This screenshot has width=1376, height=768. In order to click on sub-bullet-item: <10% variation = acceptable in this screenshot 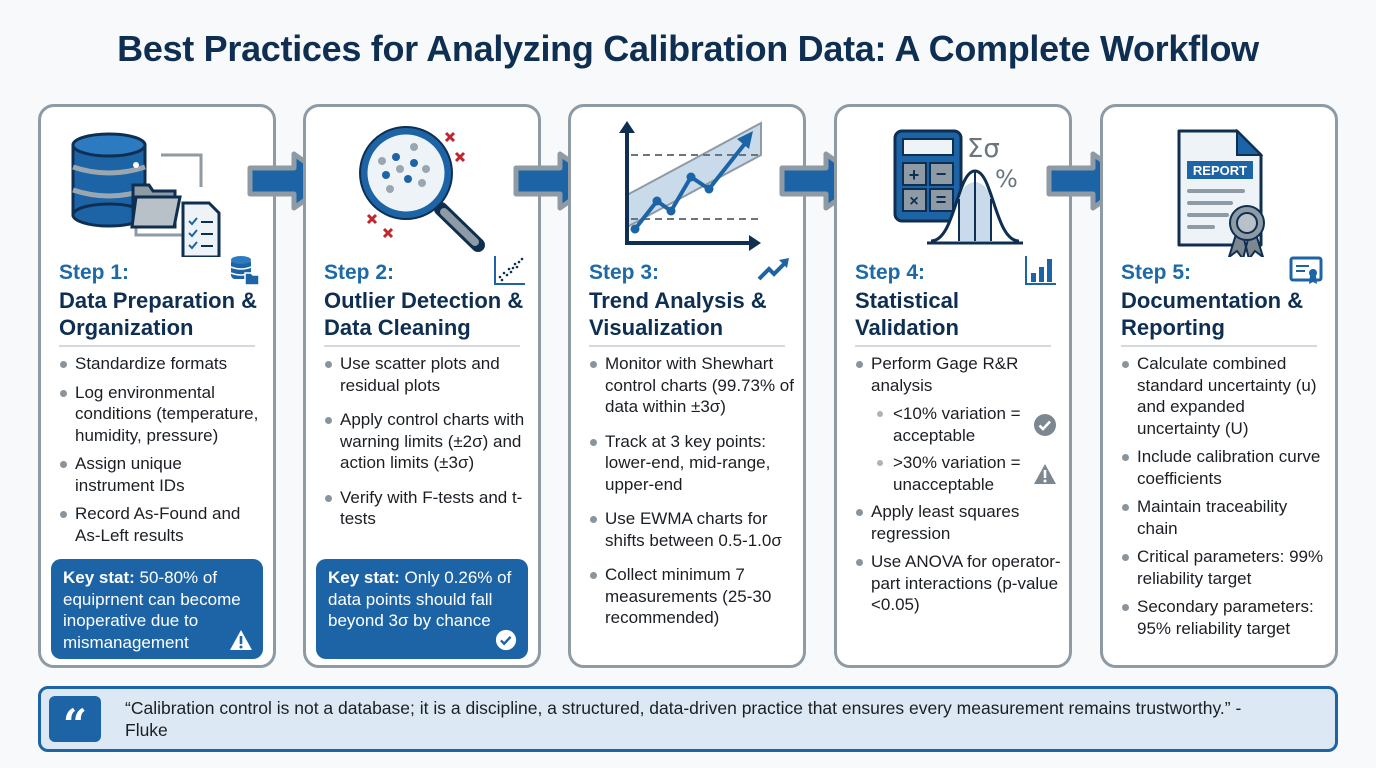, I will do `click(958, 424)`.